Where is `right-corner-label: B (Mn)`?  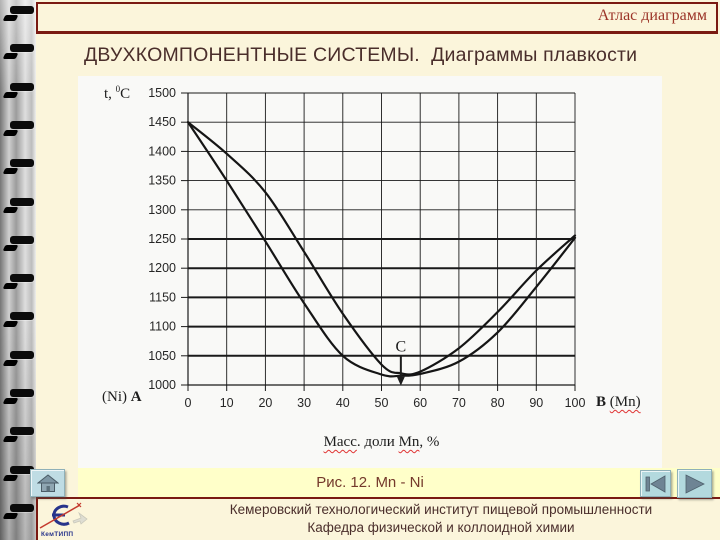 right-corner-label: B (Mn) is located at coordinates (618, 402).